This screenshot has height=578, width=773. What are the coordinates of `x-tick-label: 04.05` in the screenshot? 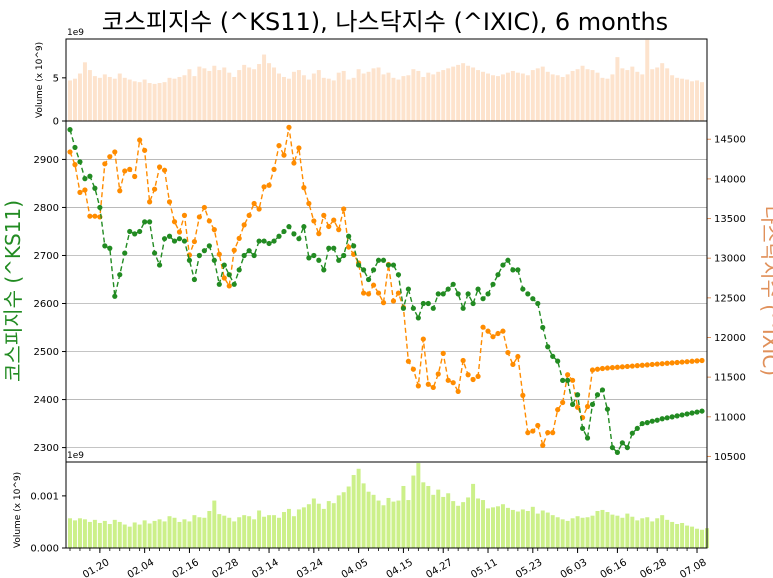 It's located at (355, 567).